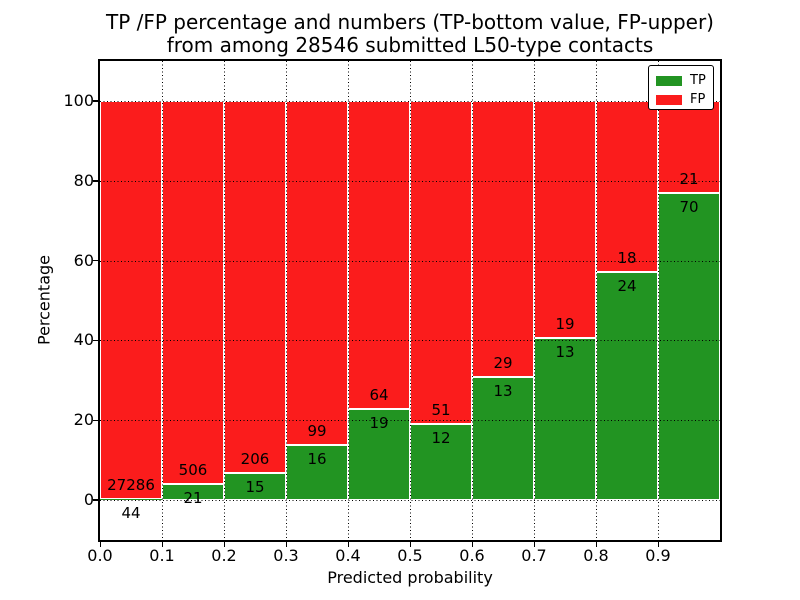 The width and height of the screenshot is (800, 600). I want to click on legend: TP FP, so click(681, 87).